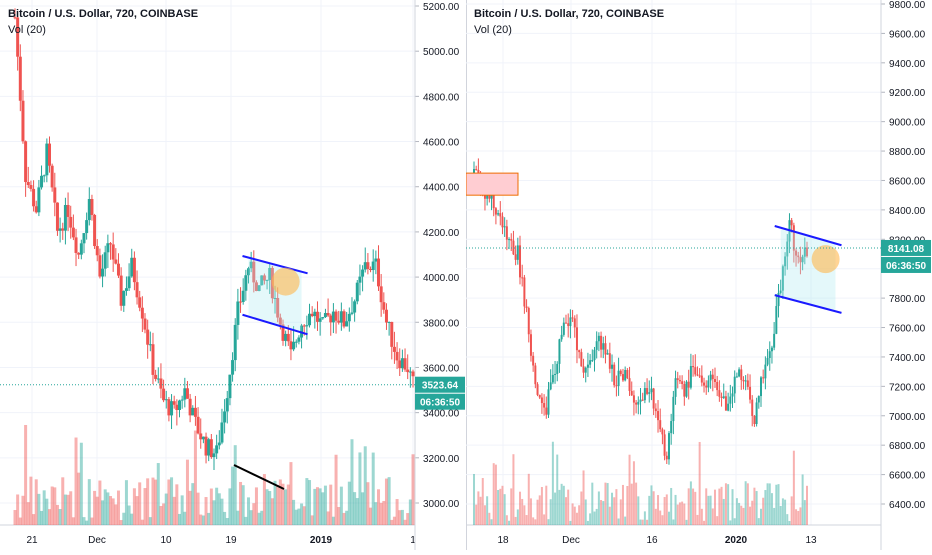 This screenshot has width=932, height=555. Describe the element at coordinates (906, 249) in the screenshot. I see `price-badge: 8141.08` at that location.